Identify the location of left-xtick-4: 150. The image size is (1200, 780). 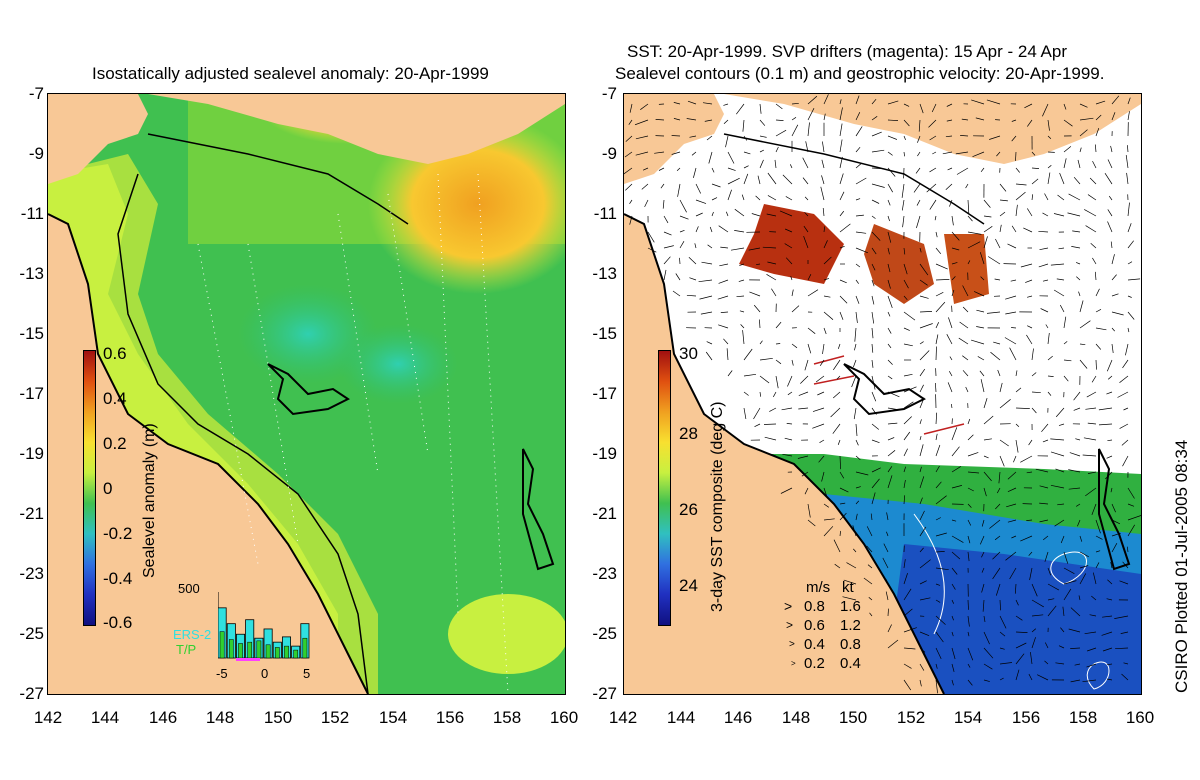
(278, 717).